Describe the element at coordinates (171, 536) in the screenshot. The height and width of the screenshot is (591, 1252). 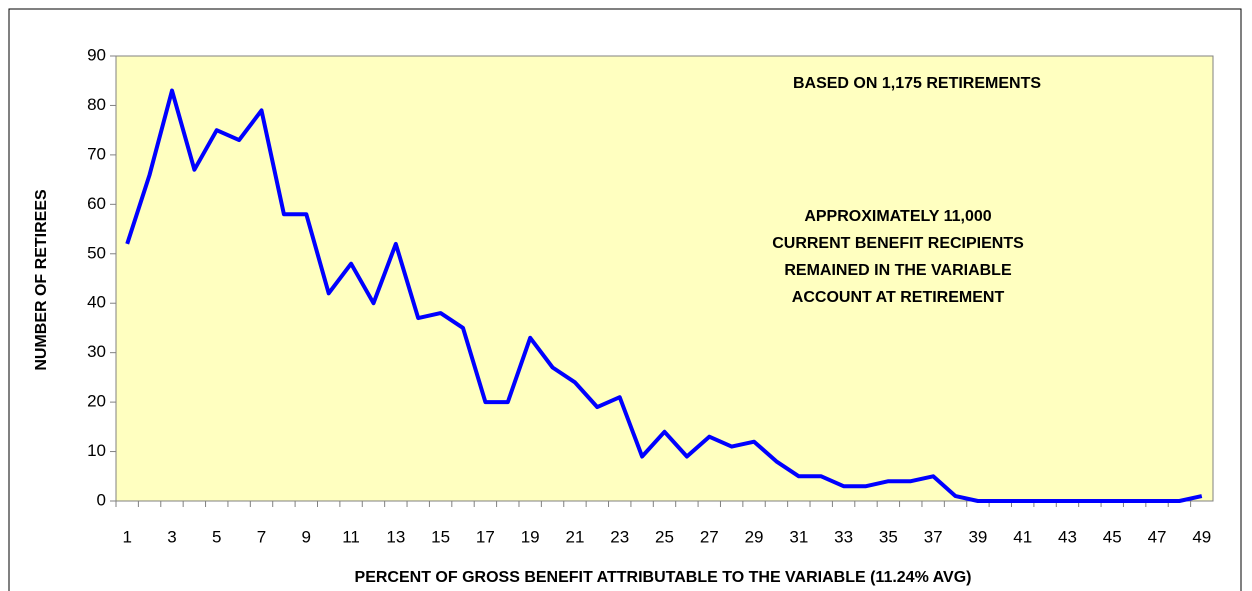
I see `x-tick-label: 3` at that location.